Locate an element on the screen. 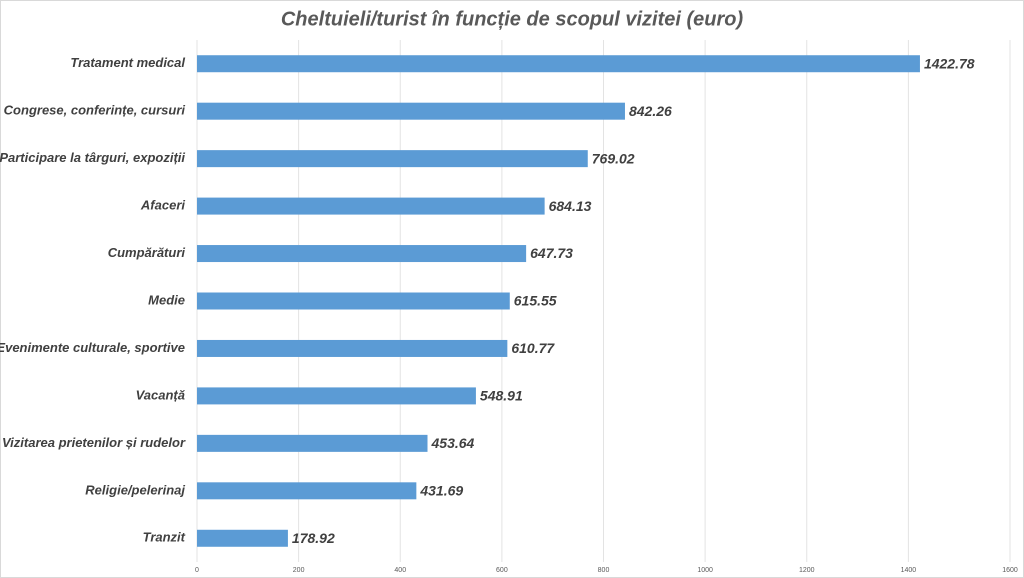 This screenshot has width=1024, height=578. y-tick-label: Evenimente culturale, sportive is located at coordinates (92, 347).